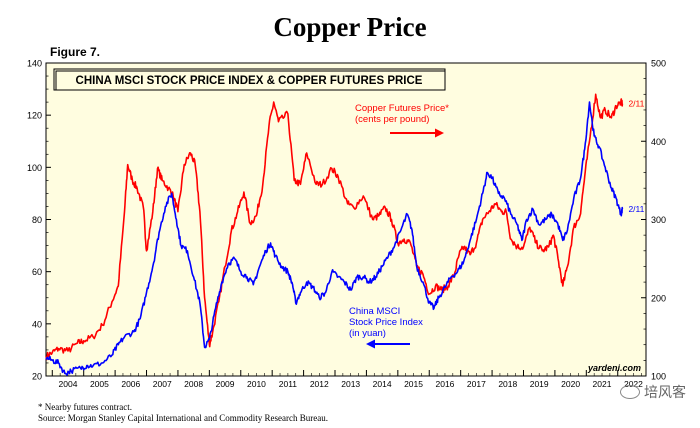 The height and width of the screenshot is (428, 700). What do you see at coordinates (374, 311) in the screenshot?
I see `china-msci-legend-label: China MSCI` at bounding box center [374, 311].